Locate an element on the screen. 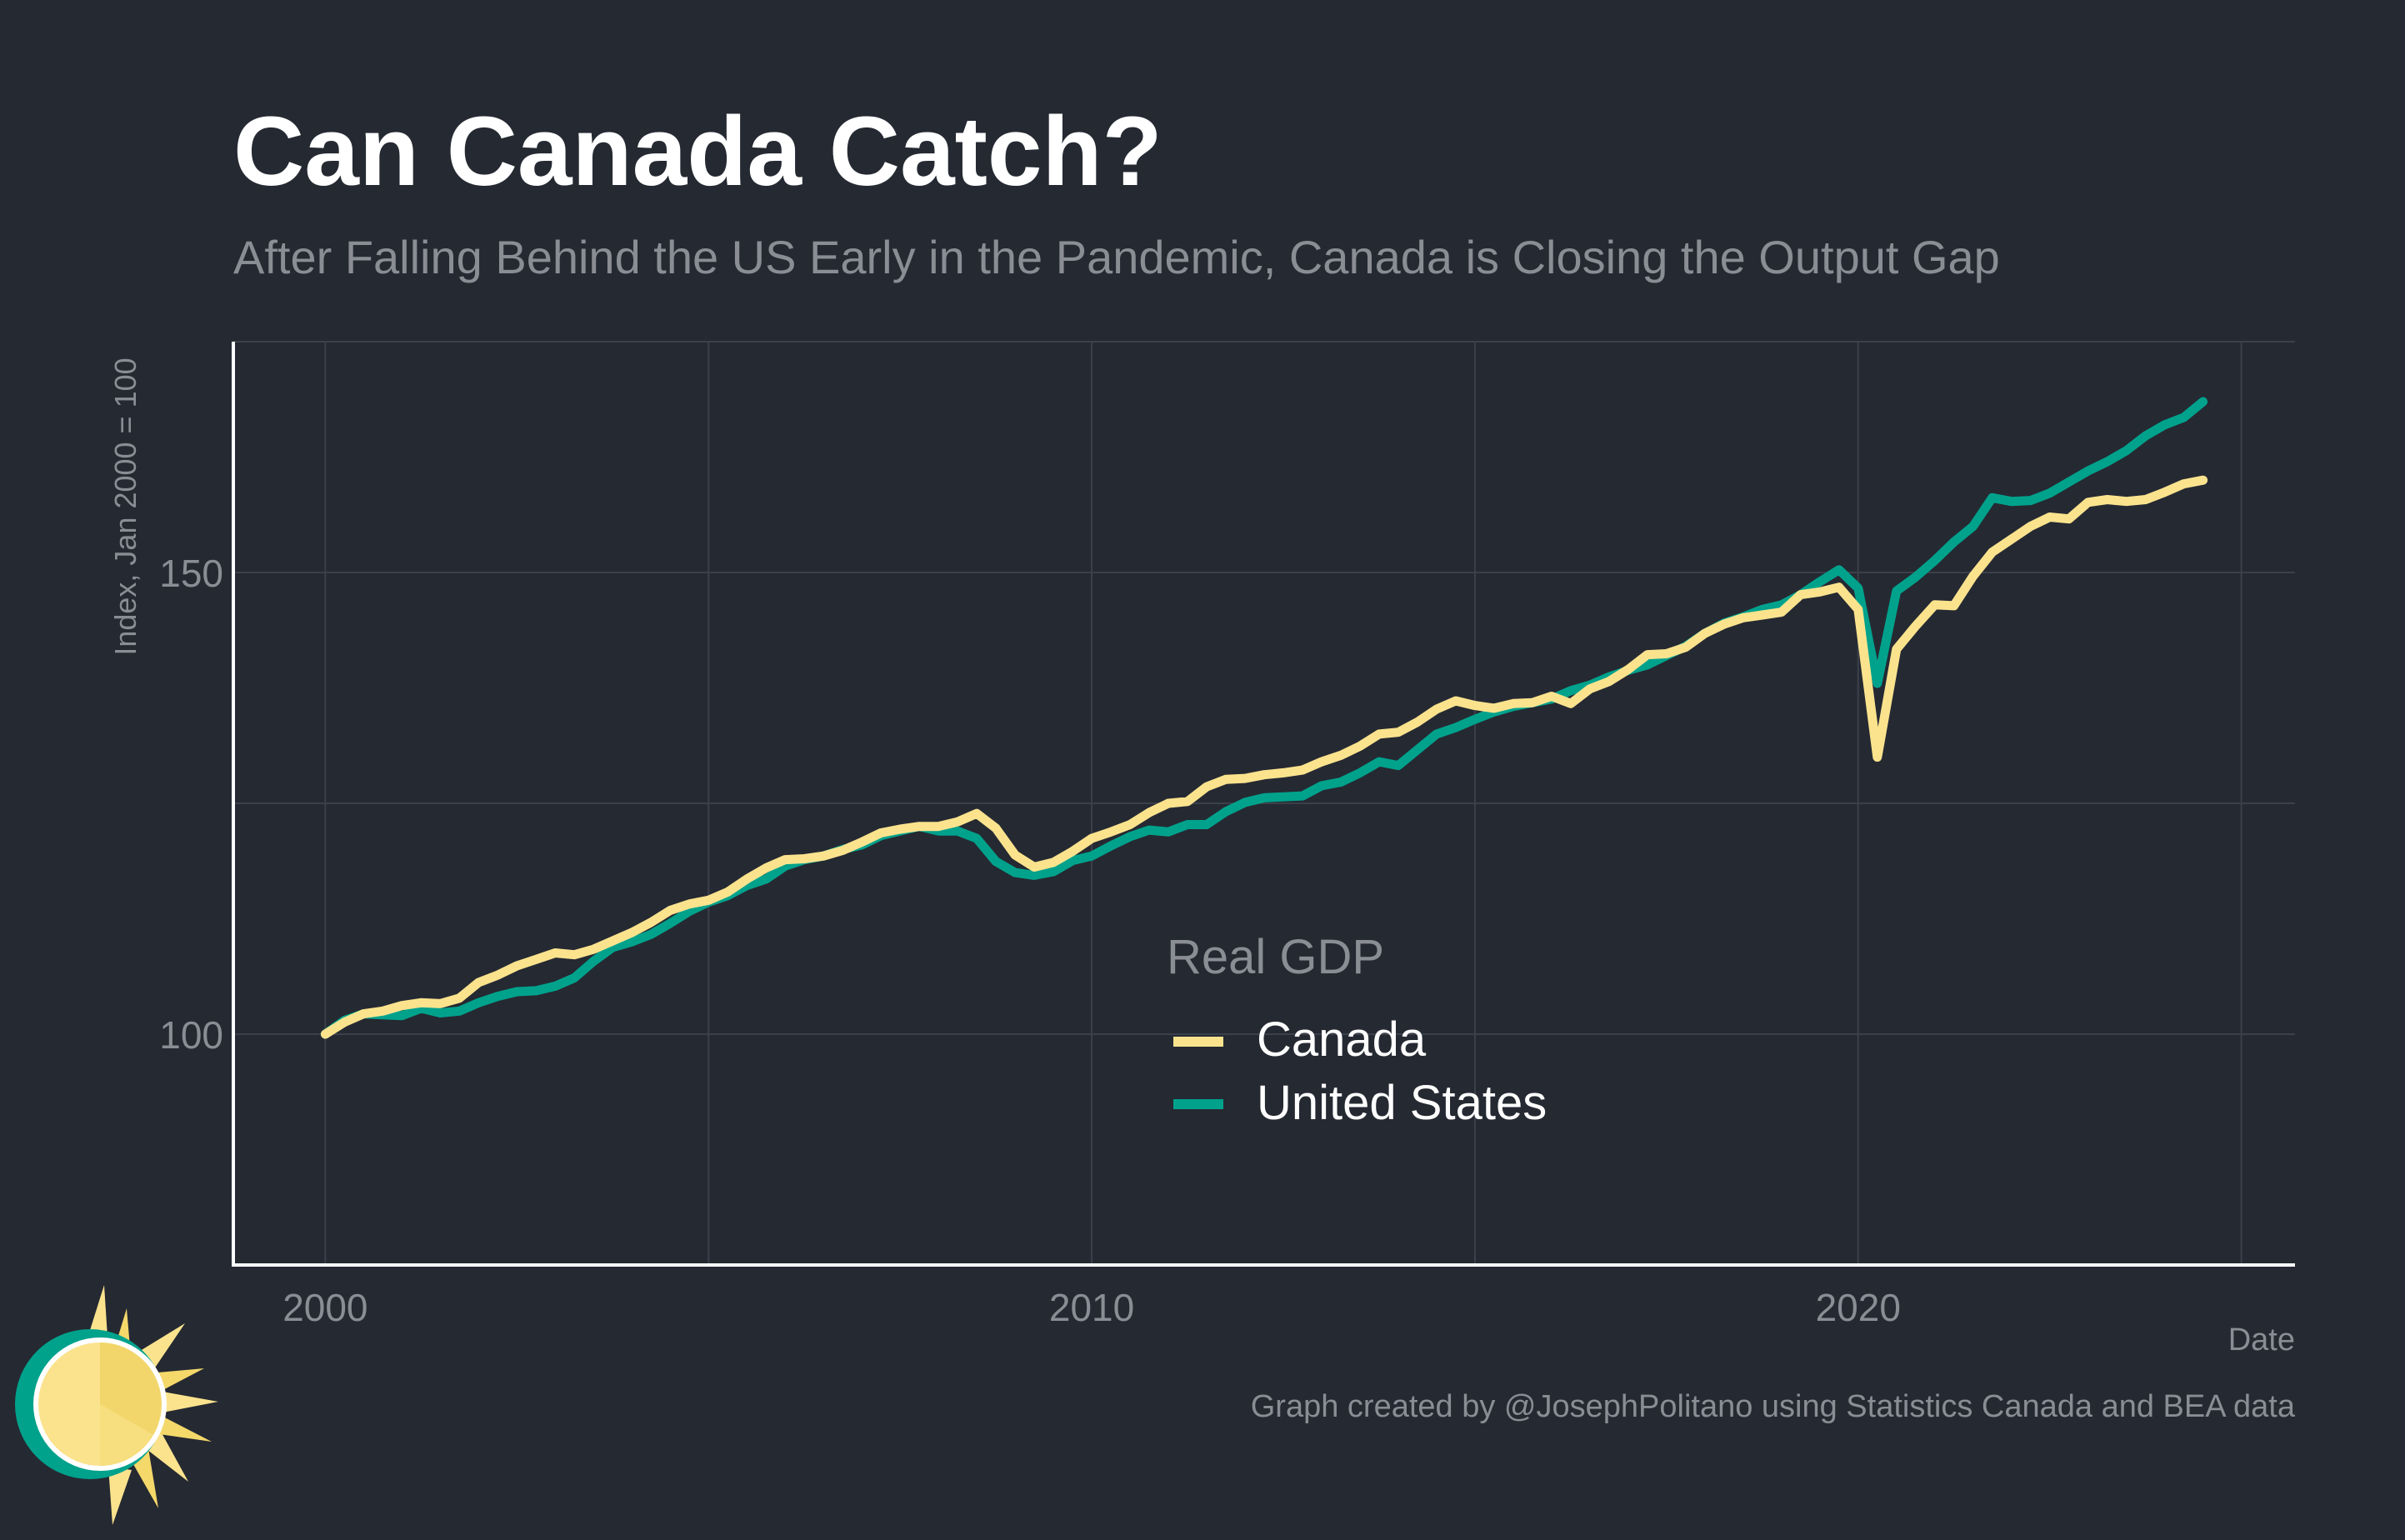  y-tick-label: 150 is located at coordinates (191, 573).